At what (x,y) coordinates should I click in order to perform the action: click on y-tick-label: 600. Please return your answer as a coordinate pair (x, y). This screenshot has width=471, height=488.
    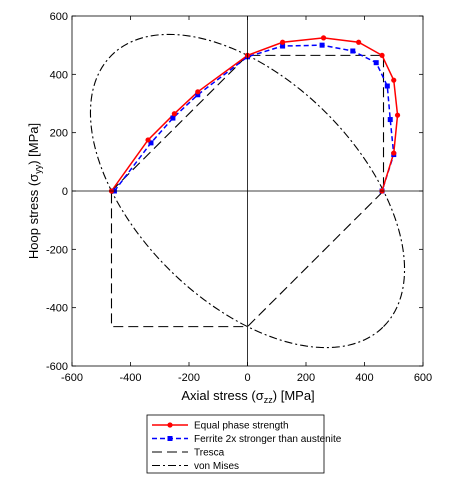
    Looking at the image, I should click on (59, 17).